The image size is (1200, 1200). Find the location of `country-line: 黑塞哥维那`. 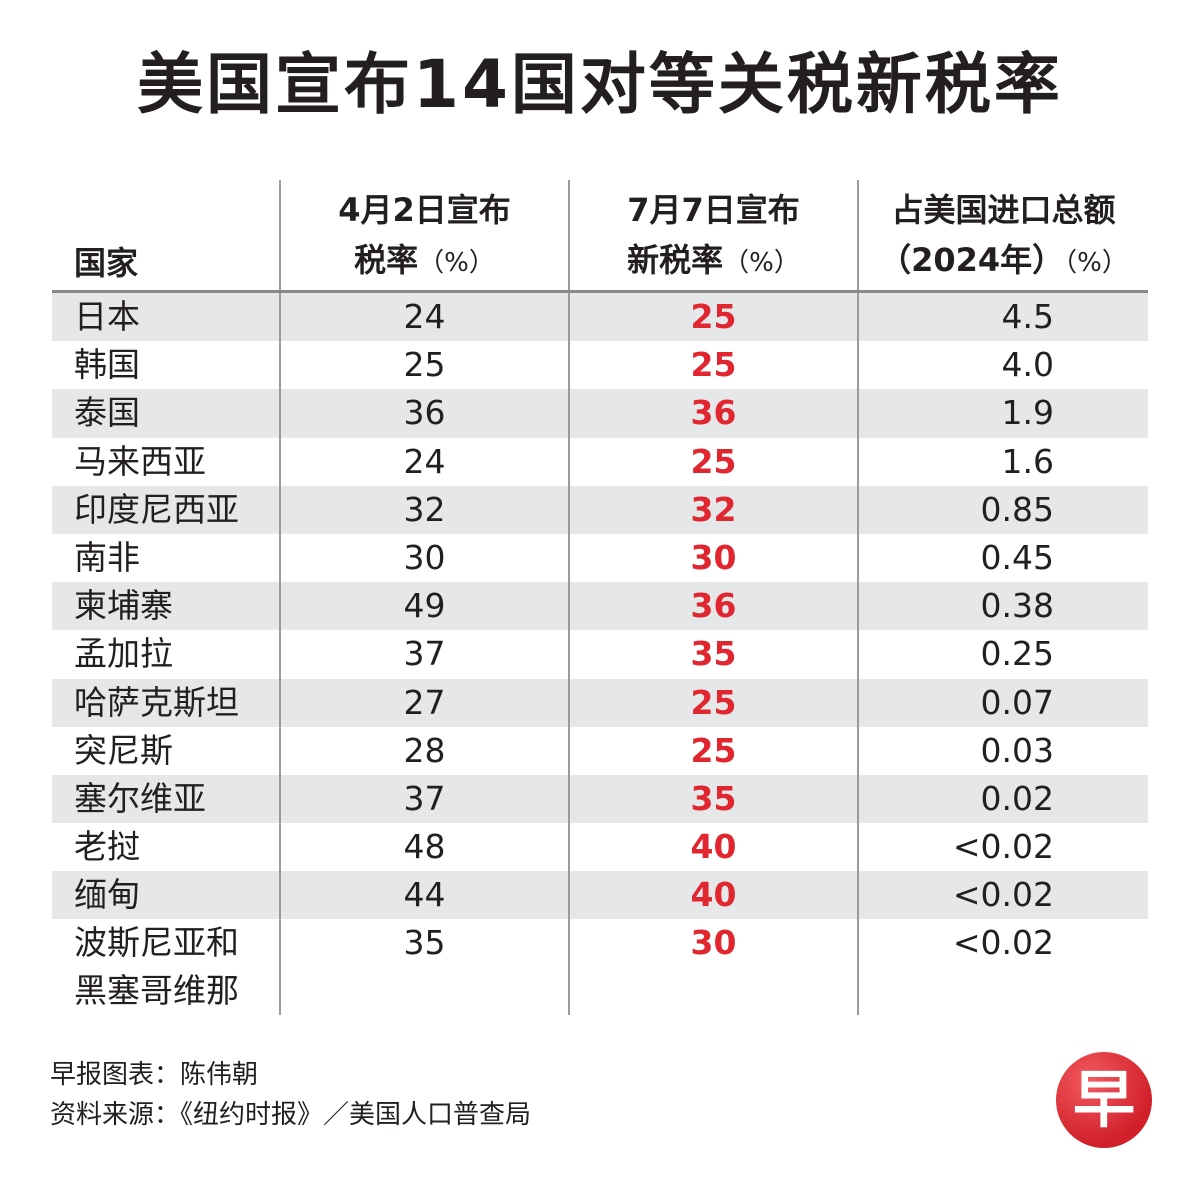

country-line: 黑塞哥维那 is located at coordinates (156, 991).